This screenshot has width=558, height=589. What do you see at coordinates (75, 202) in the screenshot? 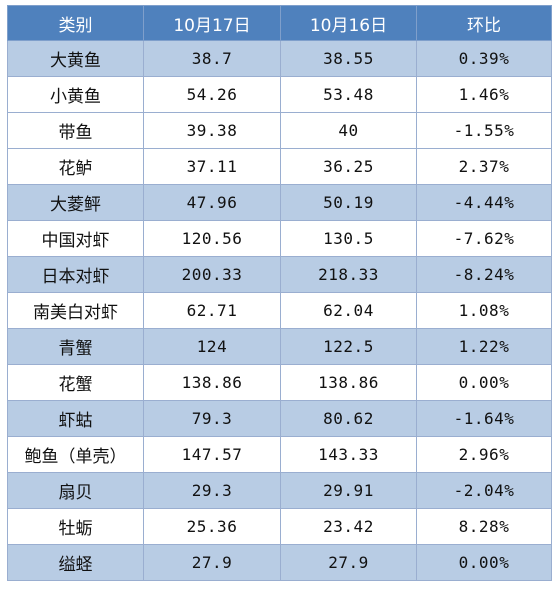
I see `cell-category: 大菱鲆` at bounding box center [75, 202].